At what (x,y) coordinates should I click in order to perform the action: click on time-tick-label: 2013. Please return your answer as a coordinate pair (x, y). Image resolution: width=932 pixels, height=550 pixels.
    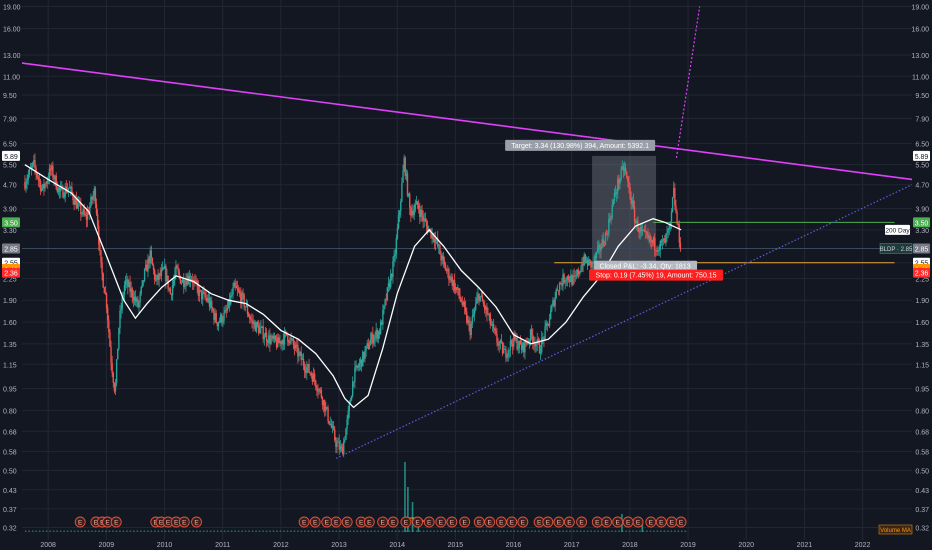
    Looking at the image, I should click on (339, 545).